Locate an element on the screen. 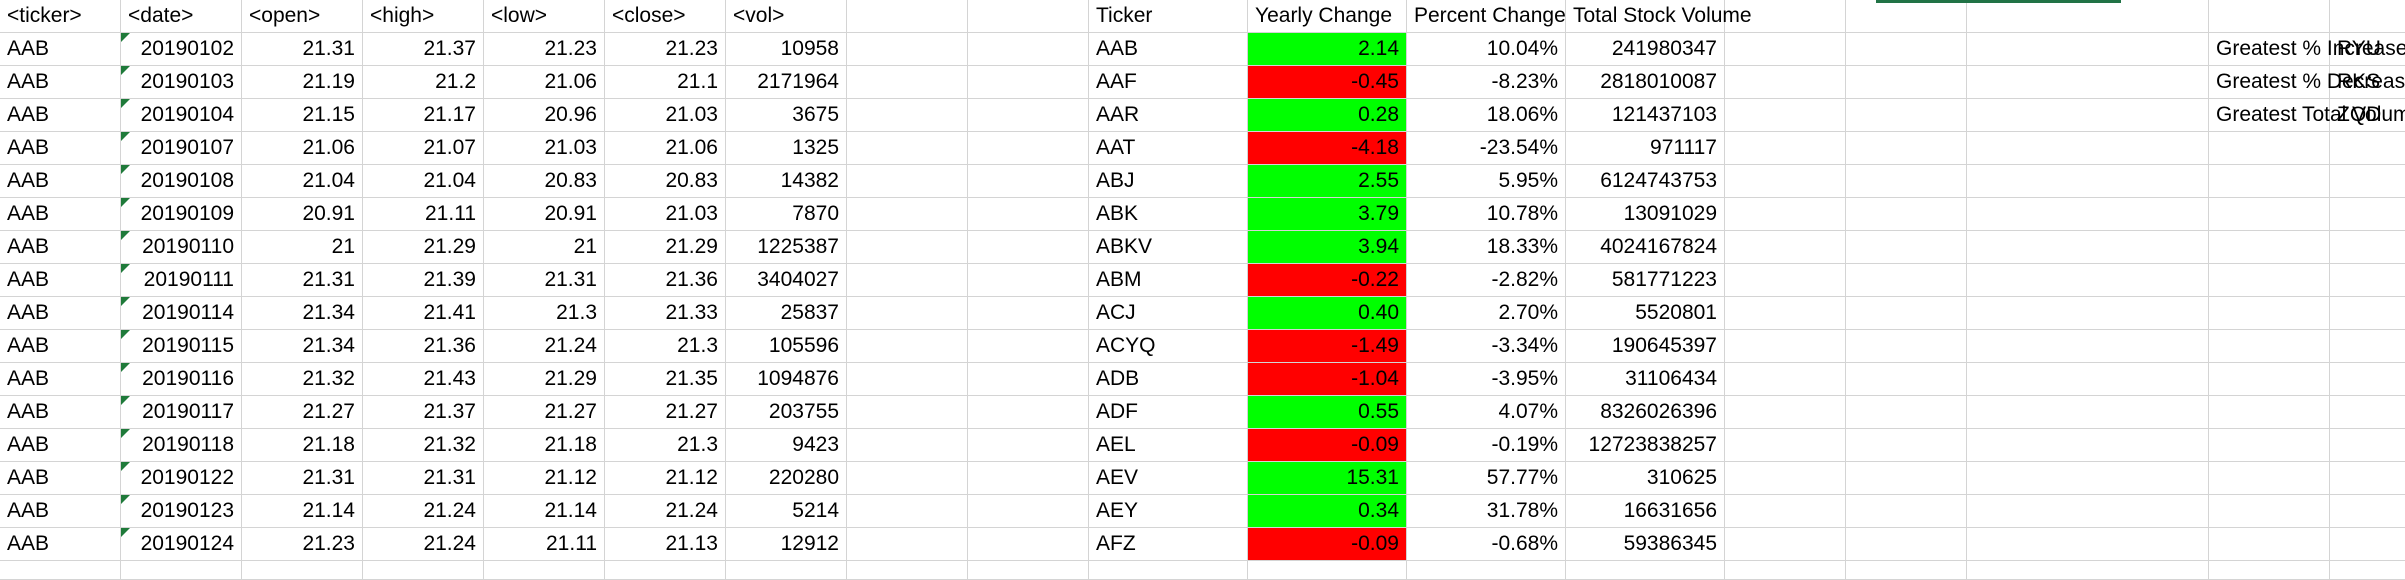  stock-data-cell: 3675 is located at coordinates (786, 115).